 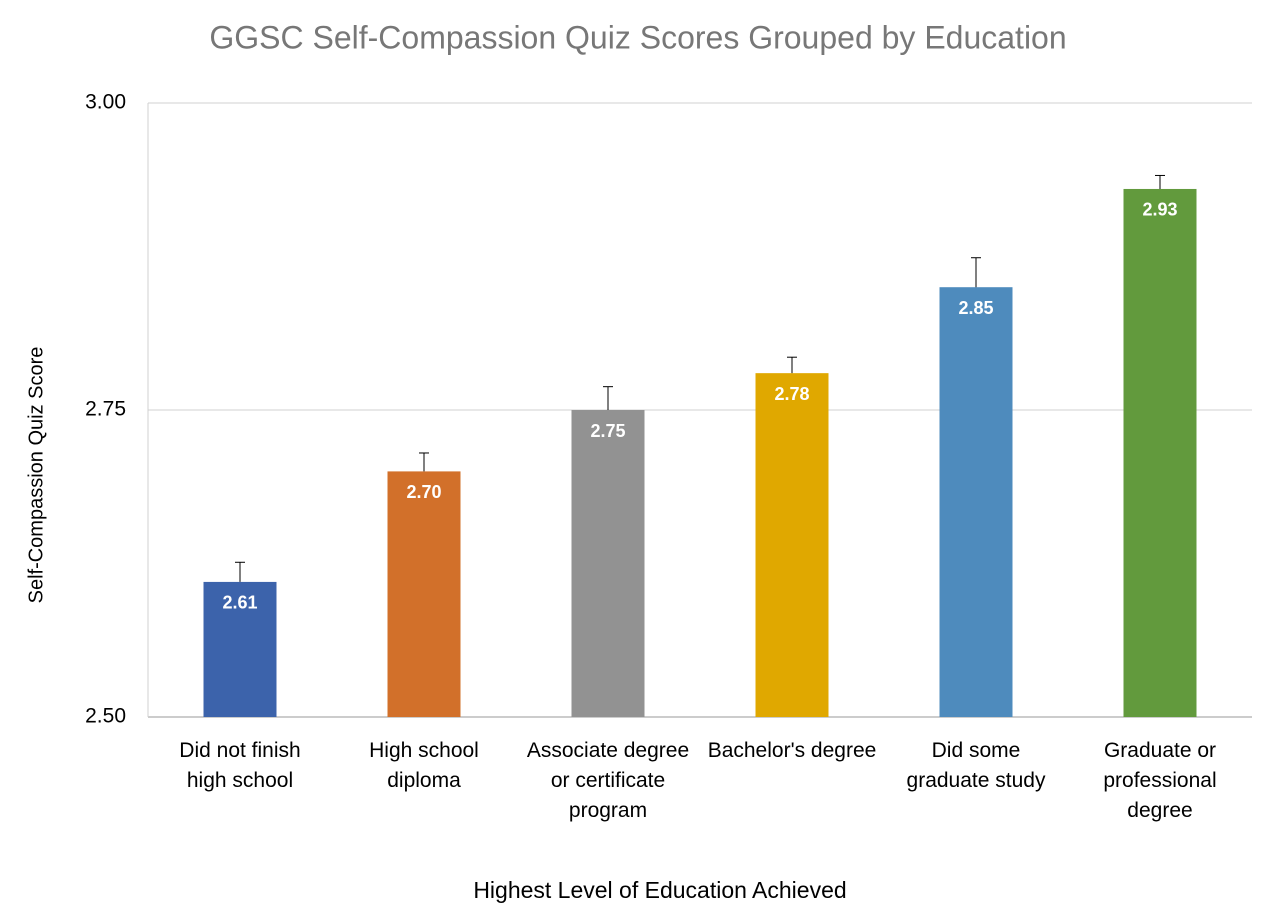 What do you see at coordinates (608, 780) in the screenshot?
I see `x-tick-label: Associate degree or certificate program` at bounding box center [608, 780].